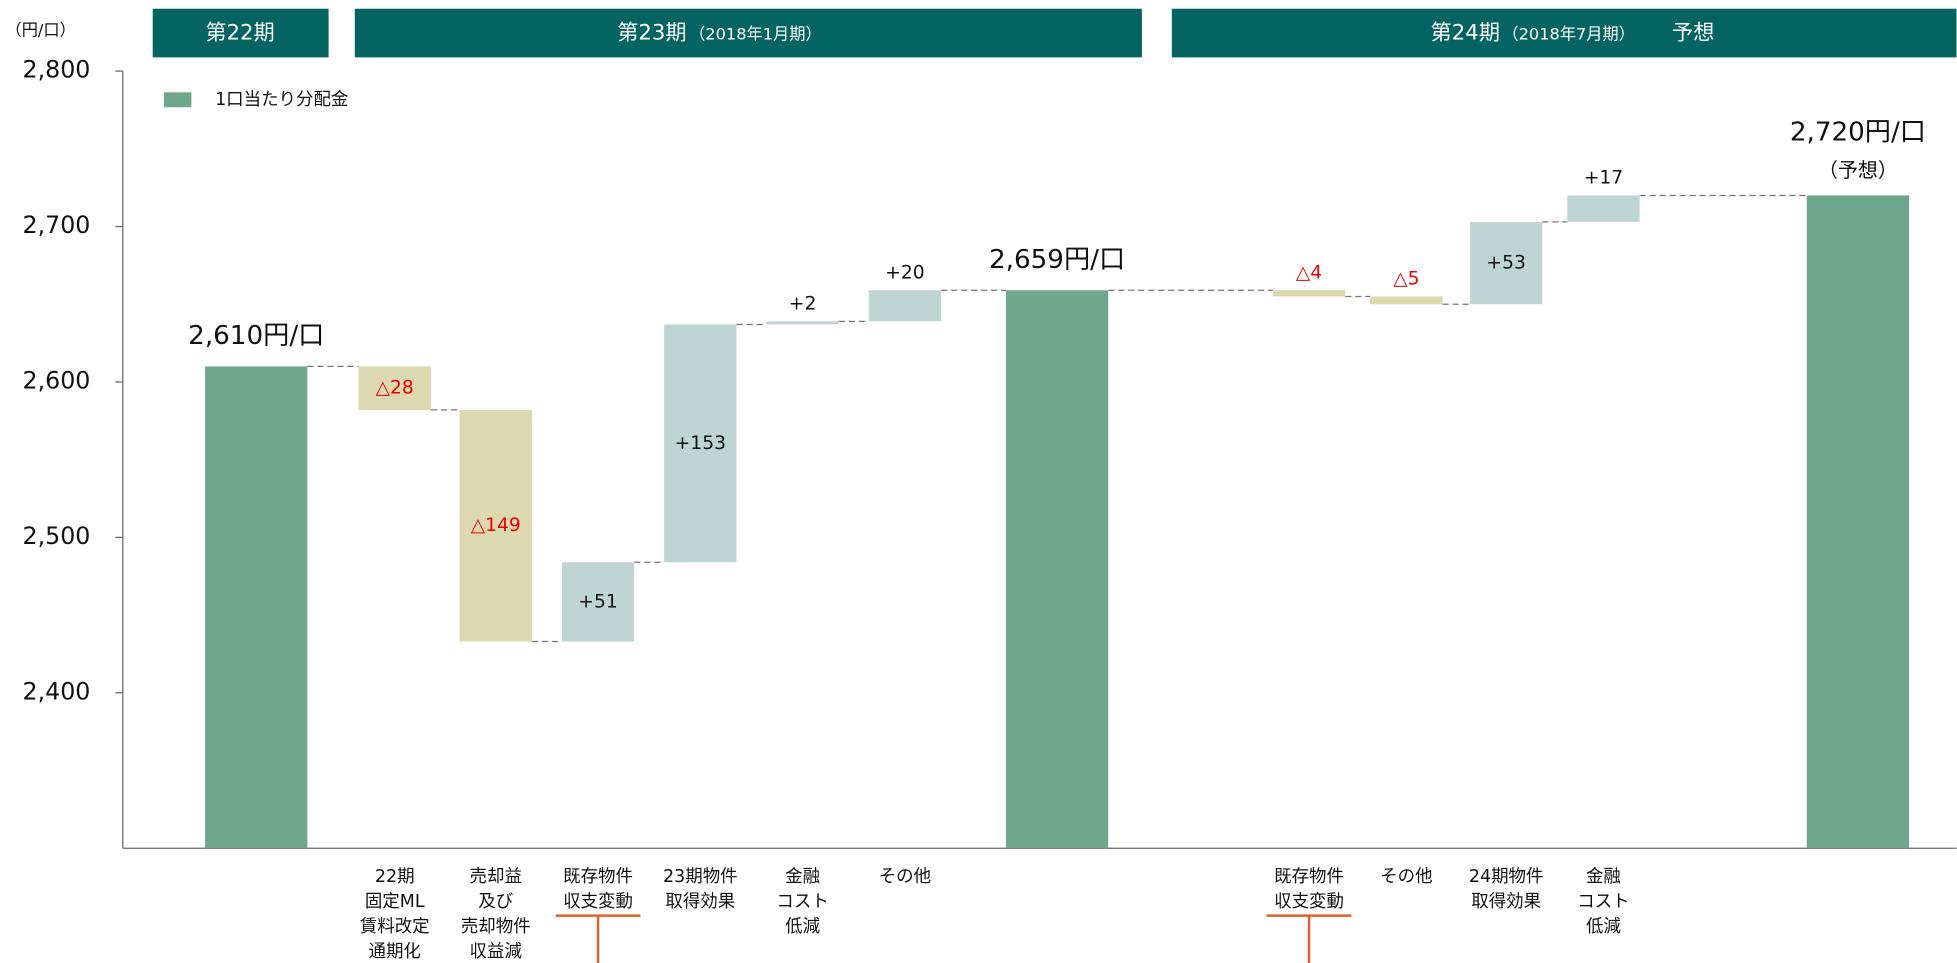 The width and height of the screenshot is (1957, 963). I want to click on value-label: +17, so click(1603, 177).